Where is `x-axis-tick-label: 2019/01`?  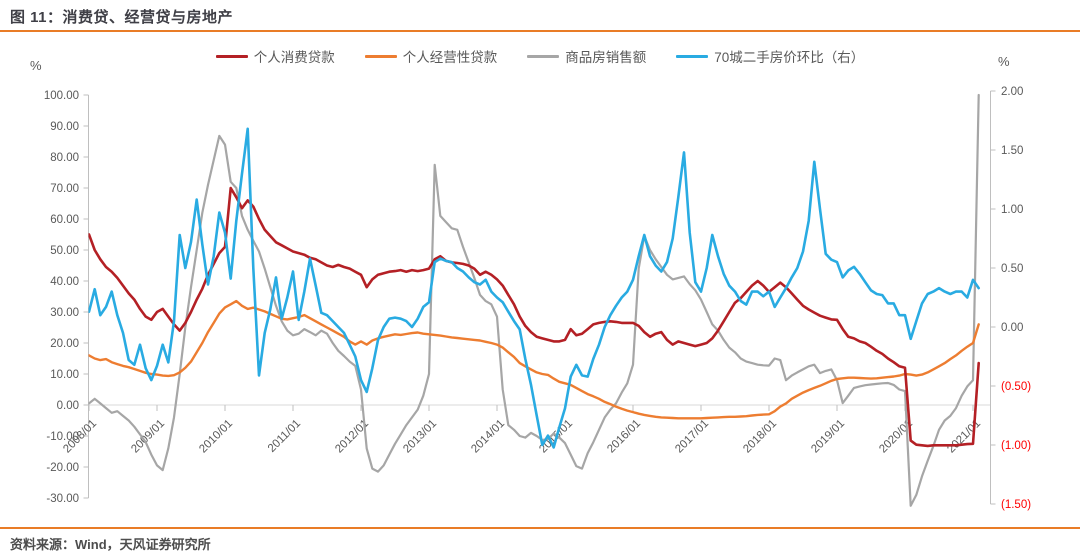
x-axis-tick-label: 2019/01 is located at coordinates (828, 437).